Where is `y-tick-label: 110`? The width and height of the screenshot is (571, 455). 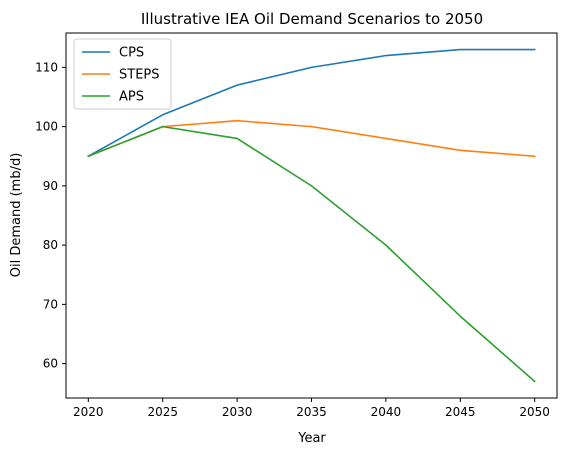 y-tick-label: 110 is located at coordinates (46, 67).